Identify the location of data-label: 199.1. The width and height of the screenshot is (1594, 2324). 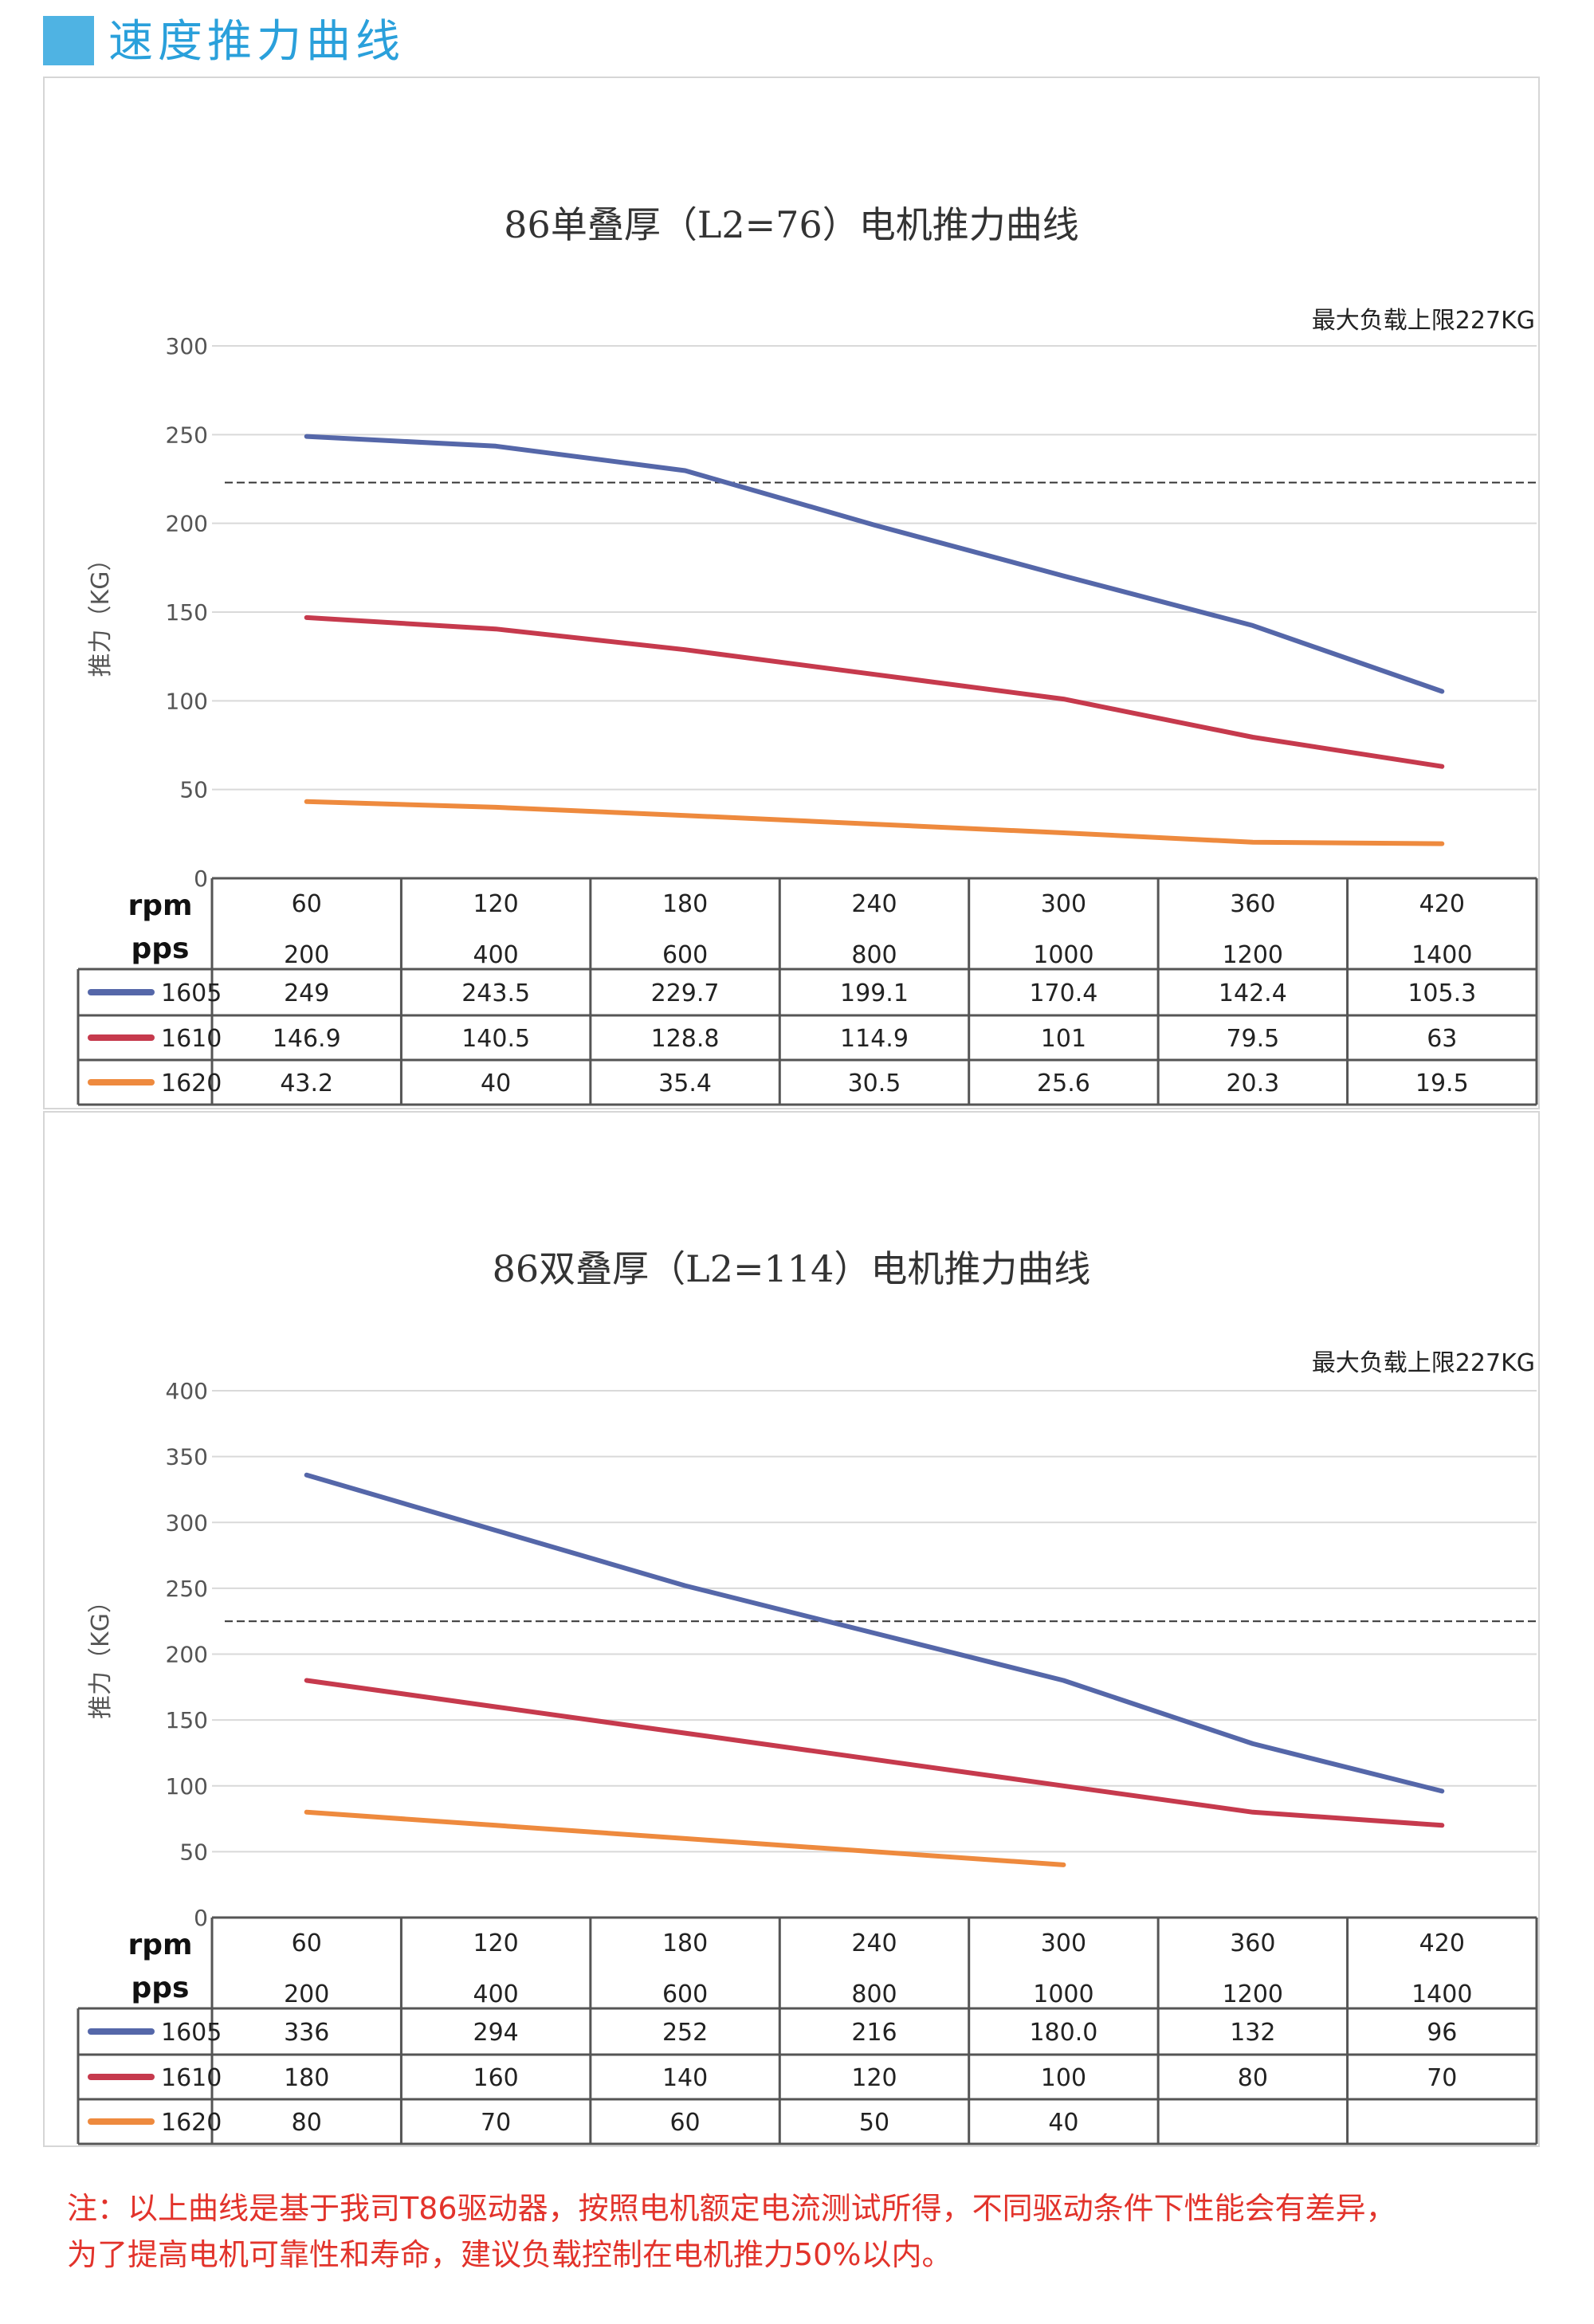
(875, 993).